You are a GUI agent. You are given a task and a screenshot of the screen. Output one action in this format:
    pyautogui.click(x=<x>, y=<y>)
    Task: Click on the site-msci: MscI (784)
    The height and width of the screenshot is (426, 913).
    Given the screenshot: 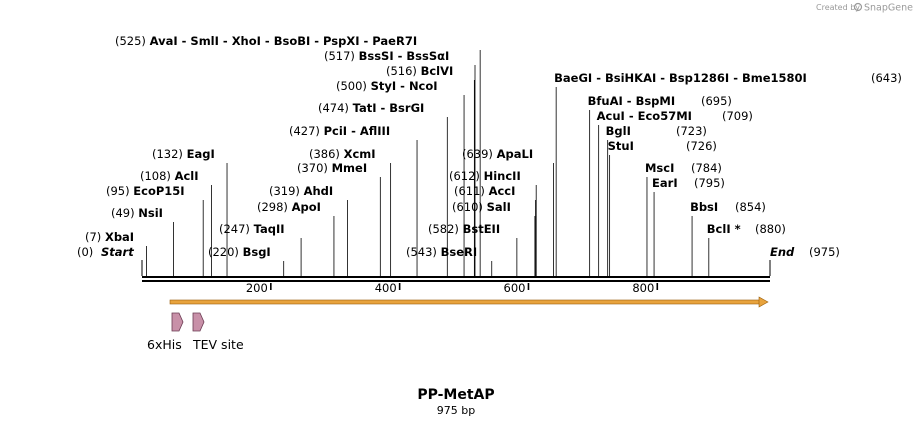 What is the action you would take?
    pyautogui.click(x=683, y=218)
    